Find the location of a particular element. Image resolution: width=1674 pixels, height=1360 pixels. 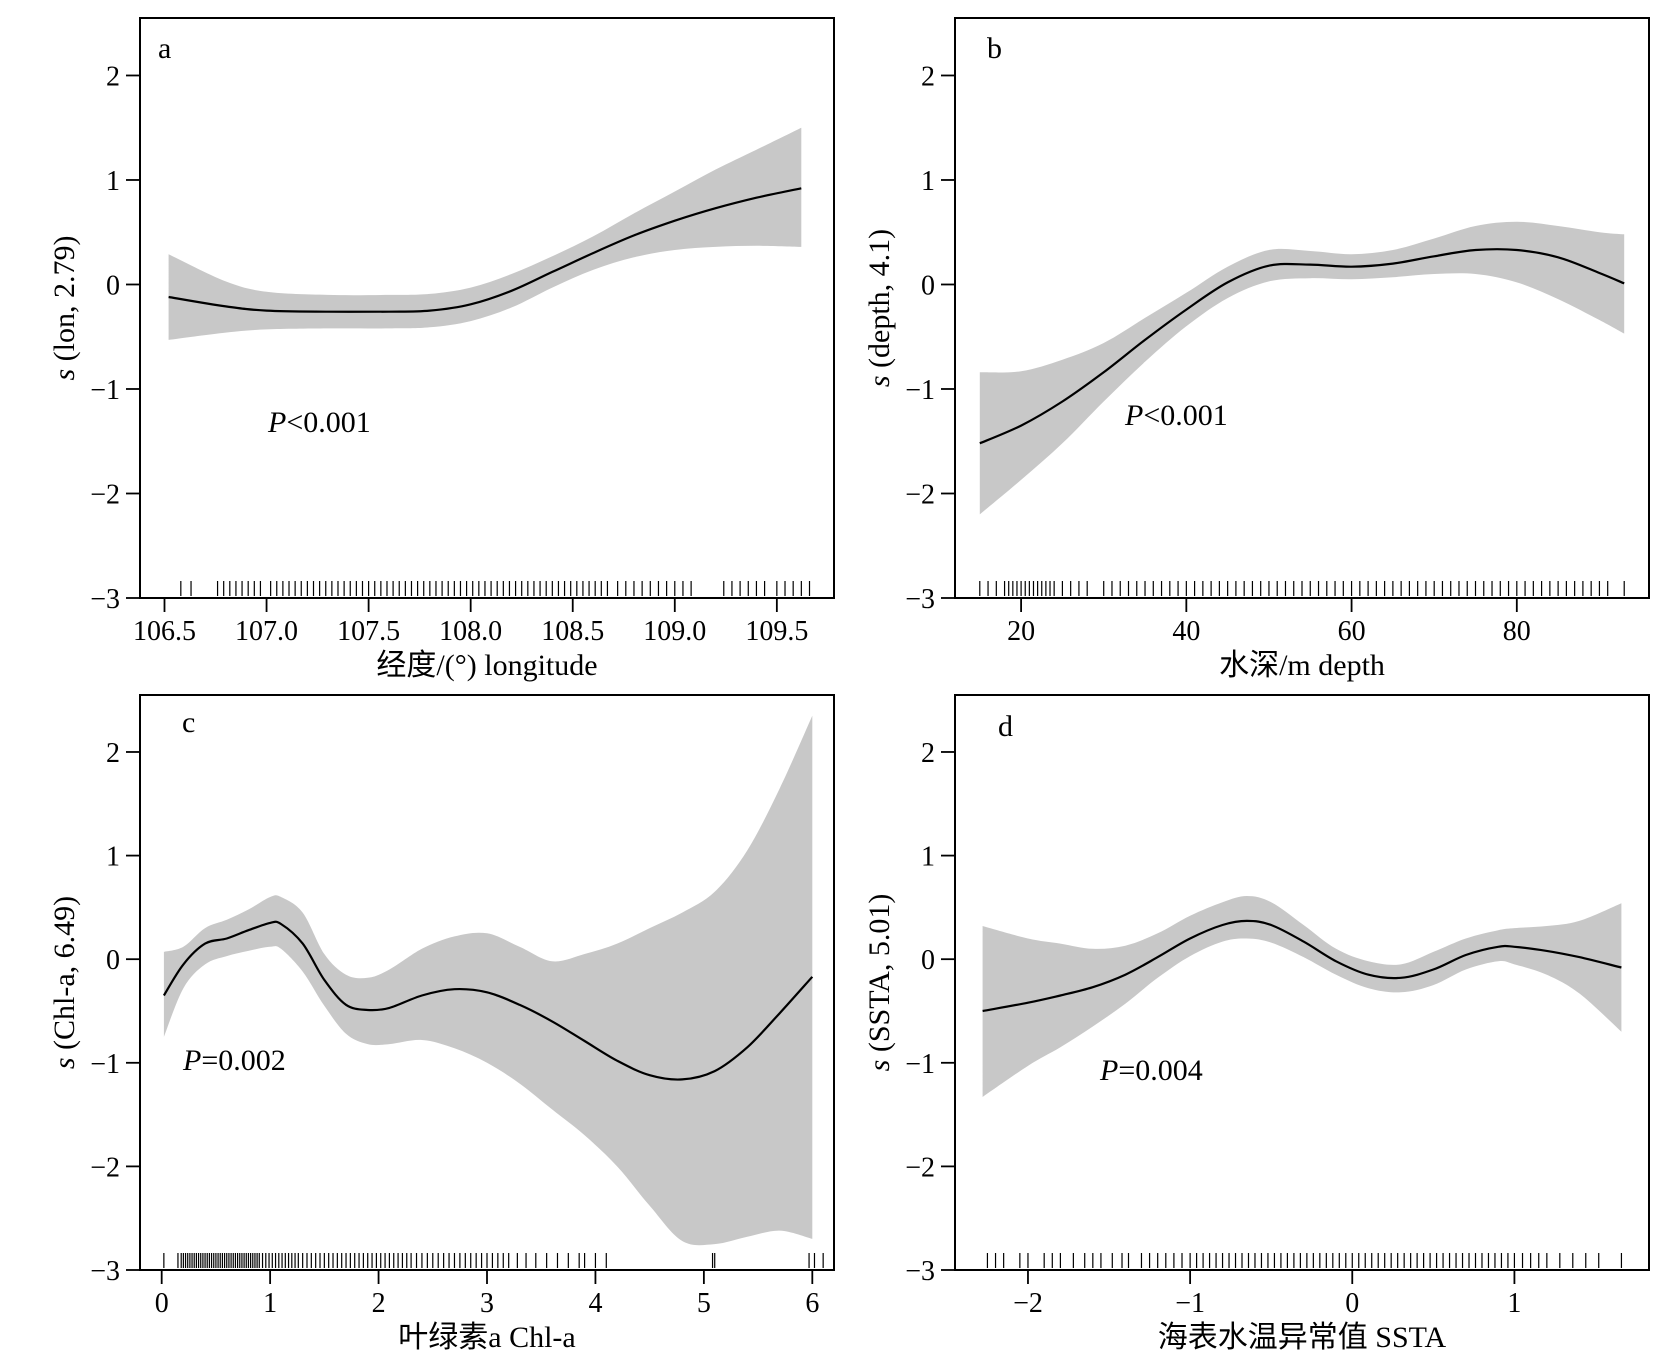

x-tick-label: 4 is located at coordinates (595, 1303).